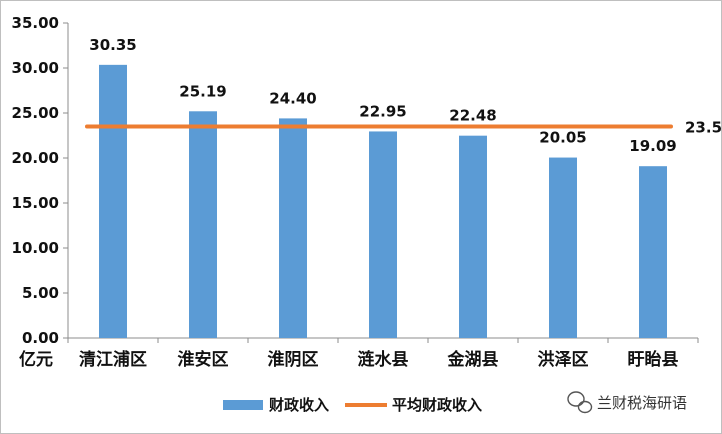  I want to click on bar-data-label: 20.05, so click(562, 138).